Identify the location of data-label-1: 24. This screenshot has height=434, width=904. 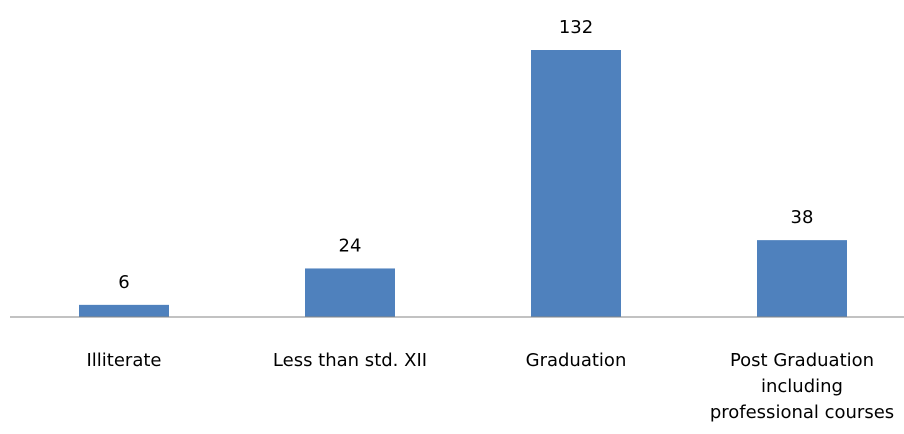
(350, 245).